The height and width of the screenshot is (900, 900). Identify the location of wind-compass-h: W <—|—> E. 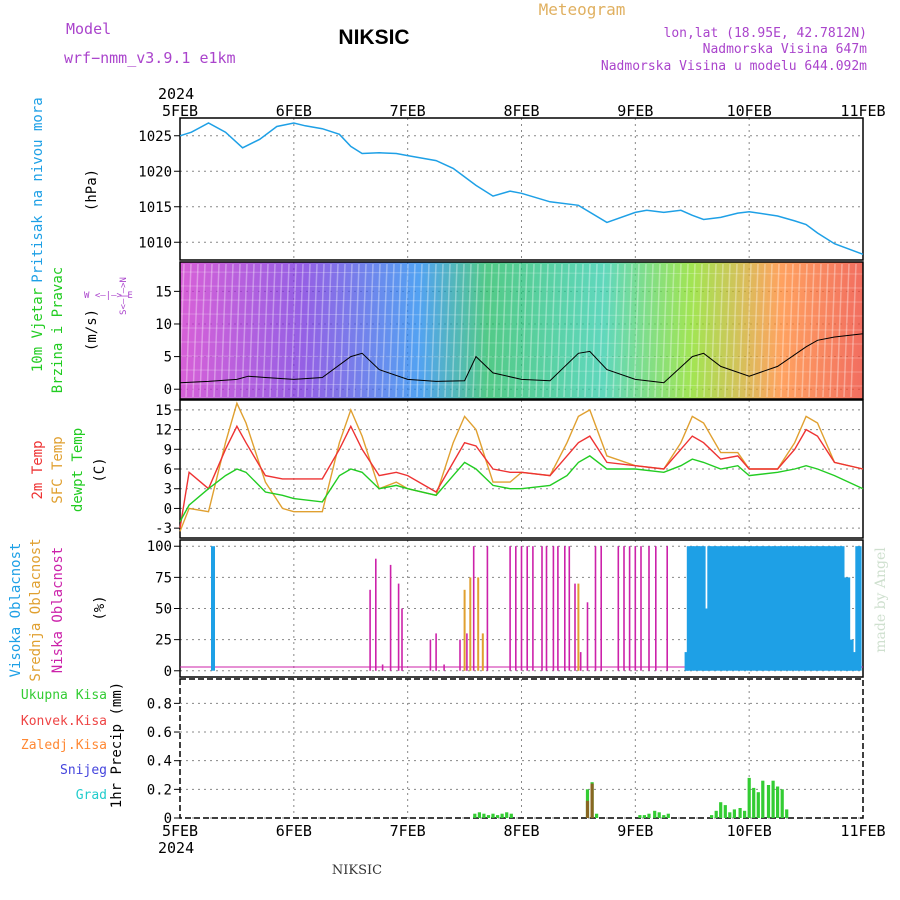
(108, 296).